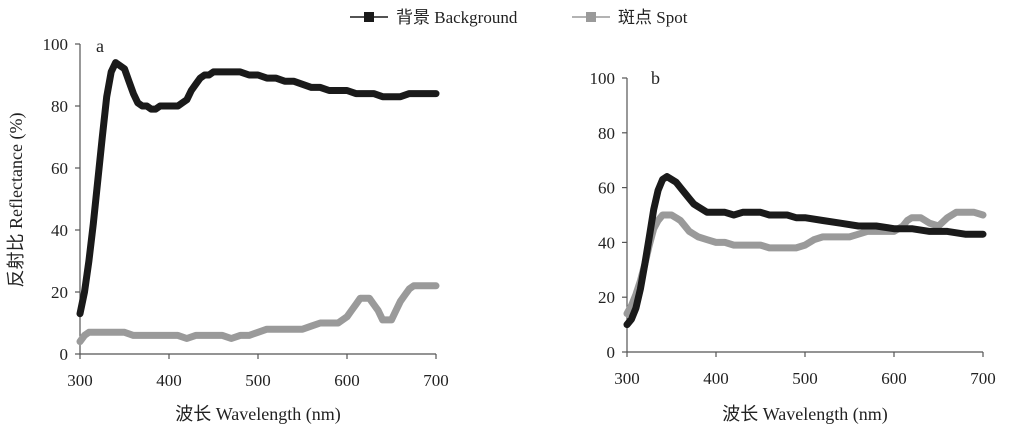 This screenshot has width=1012, height=429. I want to click on panel-b-x-ticks: 300 400 500 600 700, so click(805, 370).